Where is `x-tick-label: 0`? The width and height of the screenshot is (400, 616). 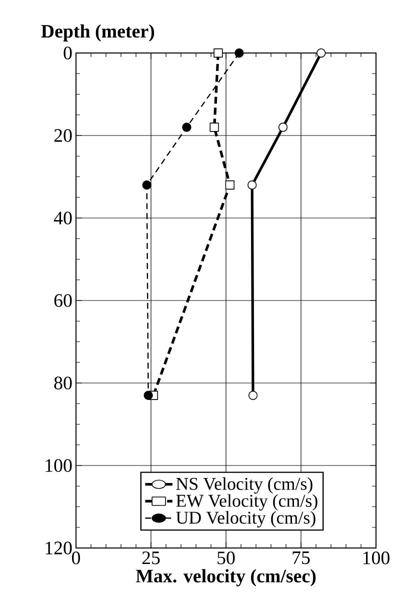
x-tick-label: 0 is located at coordinates (76, 558).